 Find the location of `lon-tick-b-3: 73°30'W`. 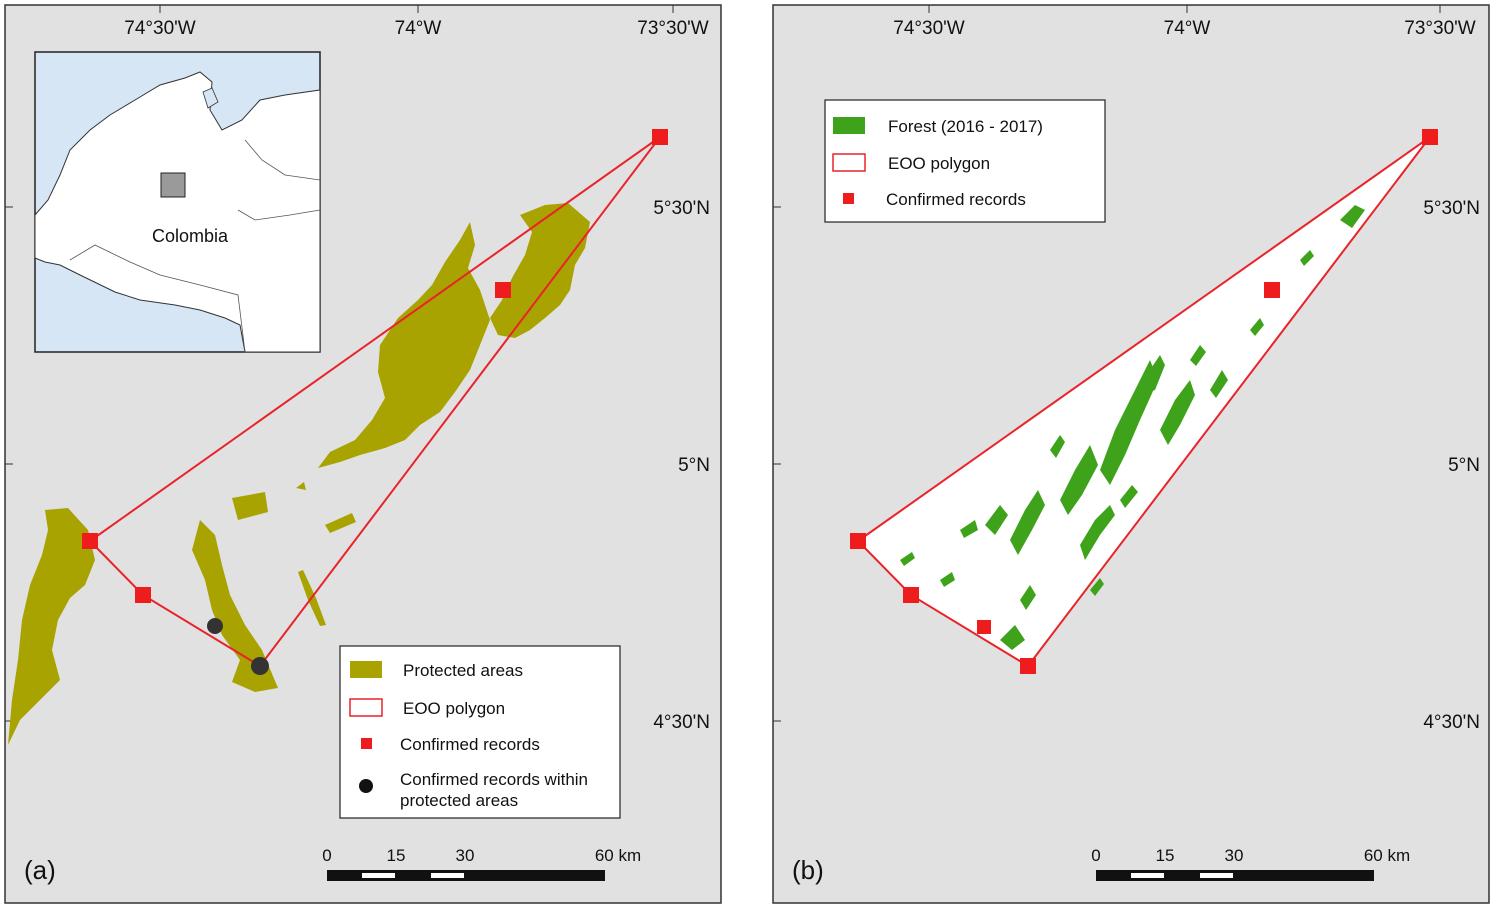

lon-tick-b-3: 73°30'W is located at coordinates (1439, 28).